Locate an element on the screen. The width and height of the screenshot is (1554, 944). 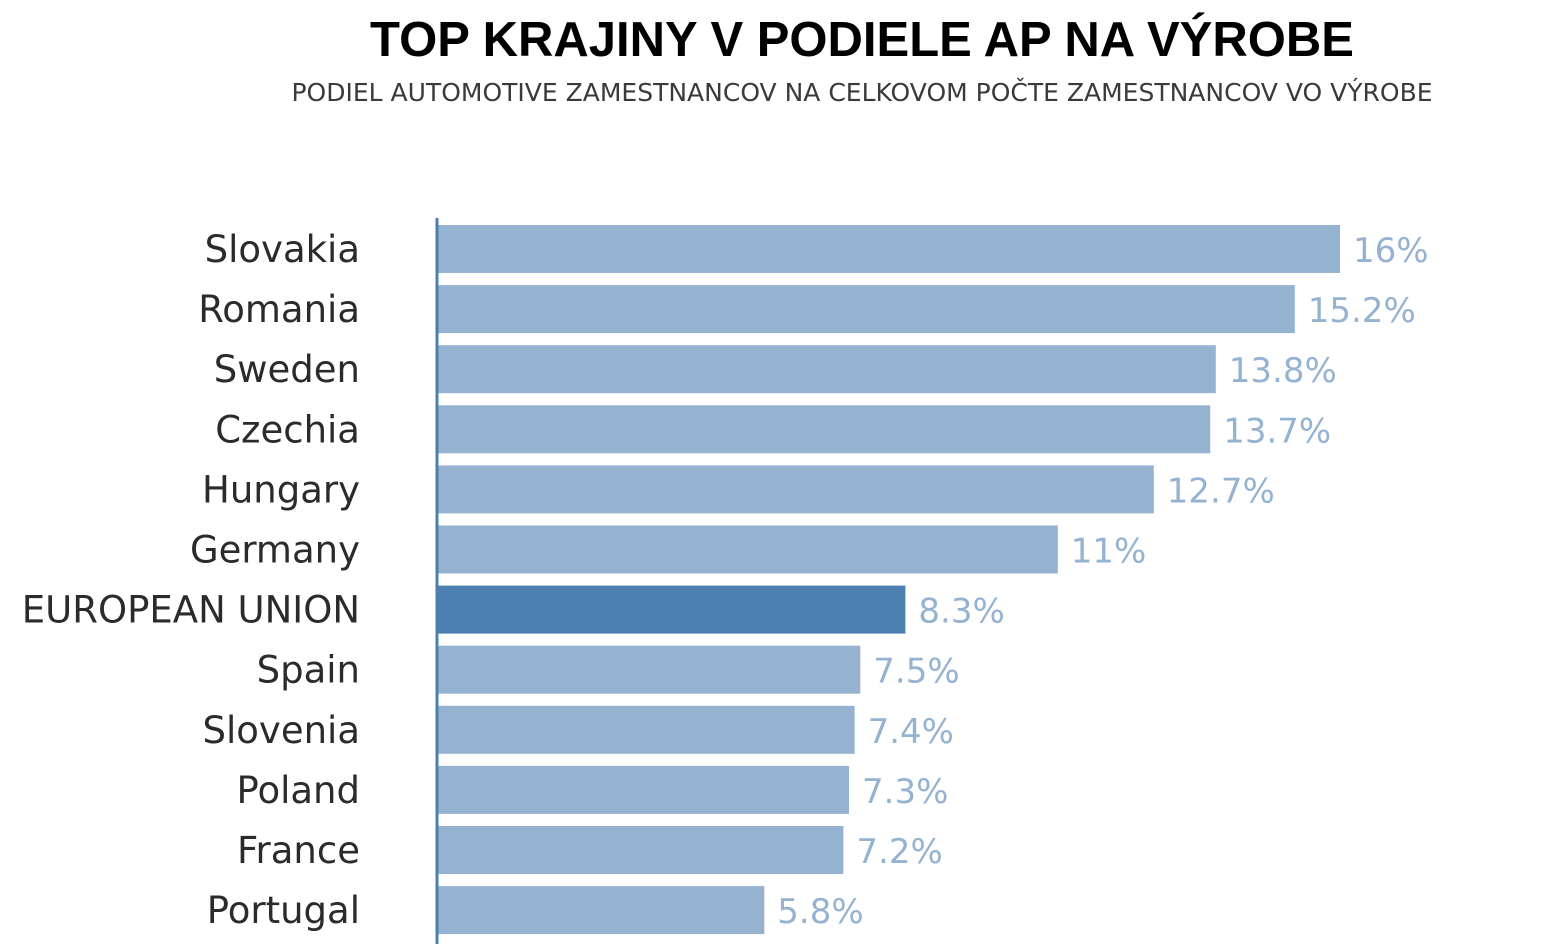
bar-france is located at coordinates (640, 850).